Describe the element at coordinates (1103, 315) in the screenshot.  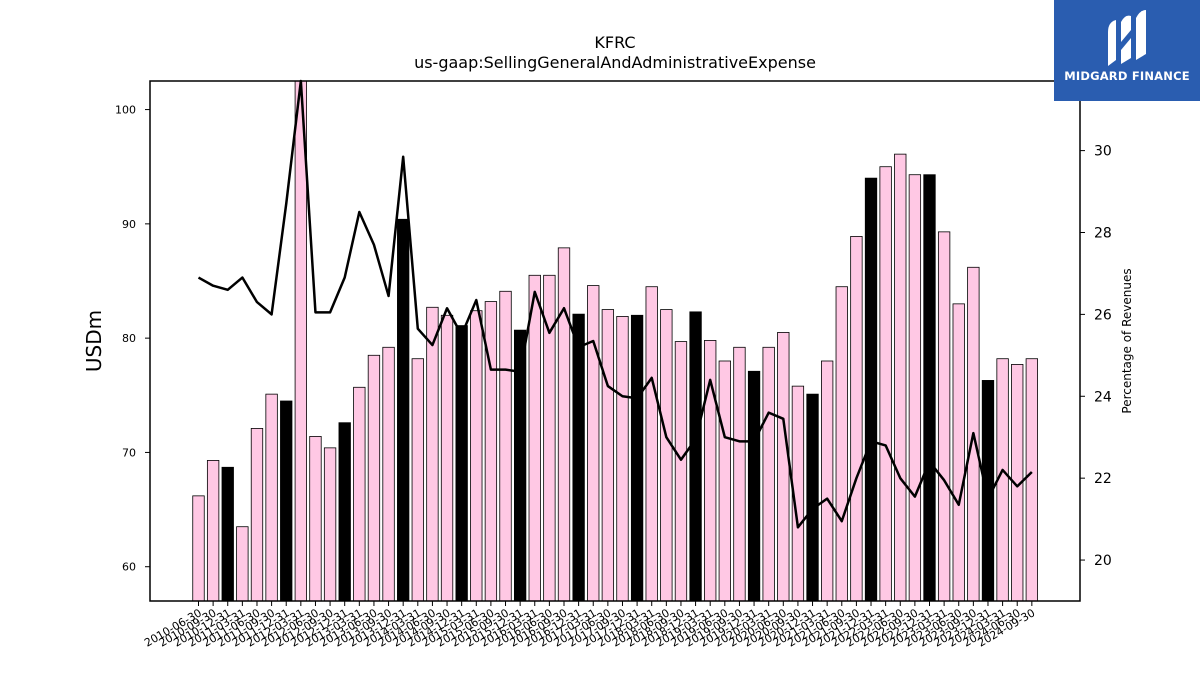
I see `y2-tick-label: 26` at that location.